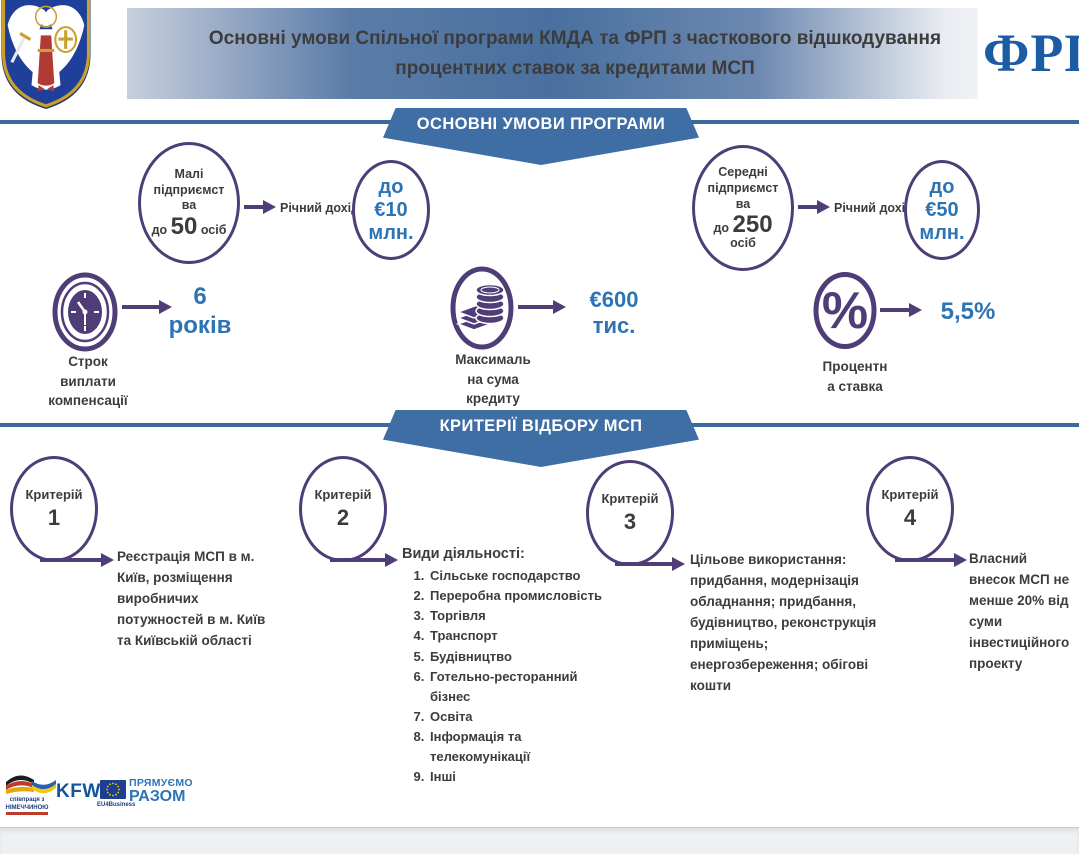  What do you see at coordinates (482, 308) in the screenshot?
I see `money-icon` at bounding box center [482, 308].